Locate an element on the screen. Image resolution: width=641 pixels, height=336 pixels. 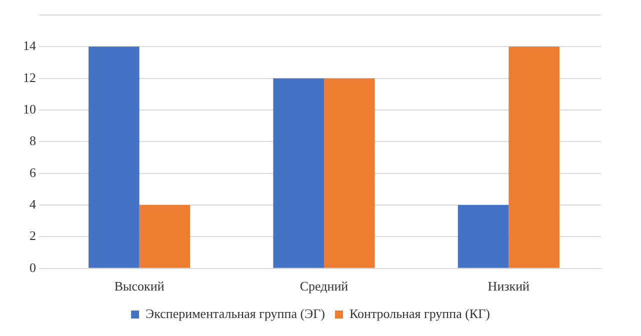
legend-label: Экспериментальная группа (ЭГ) is located at coordinates (235, 313).